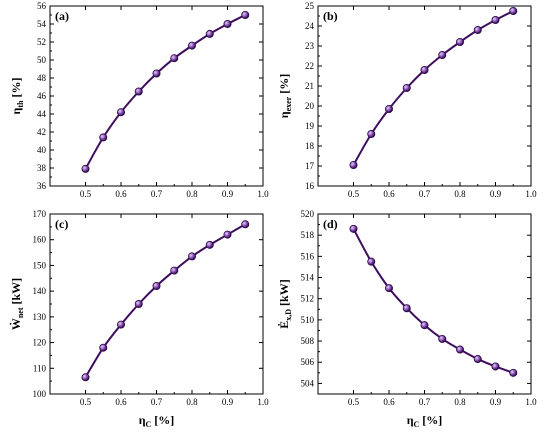 This screenshot has width=550, height=434. What do you see at coordinates (40, 291) in the screenshot?
I see `y-tick-label-c-4: 140` at bounding box center [40, 291].